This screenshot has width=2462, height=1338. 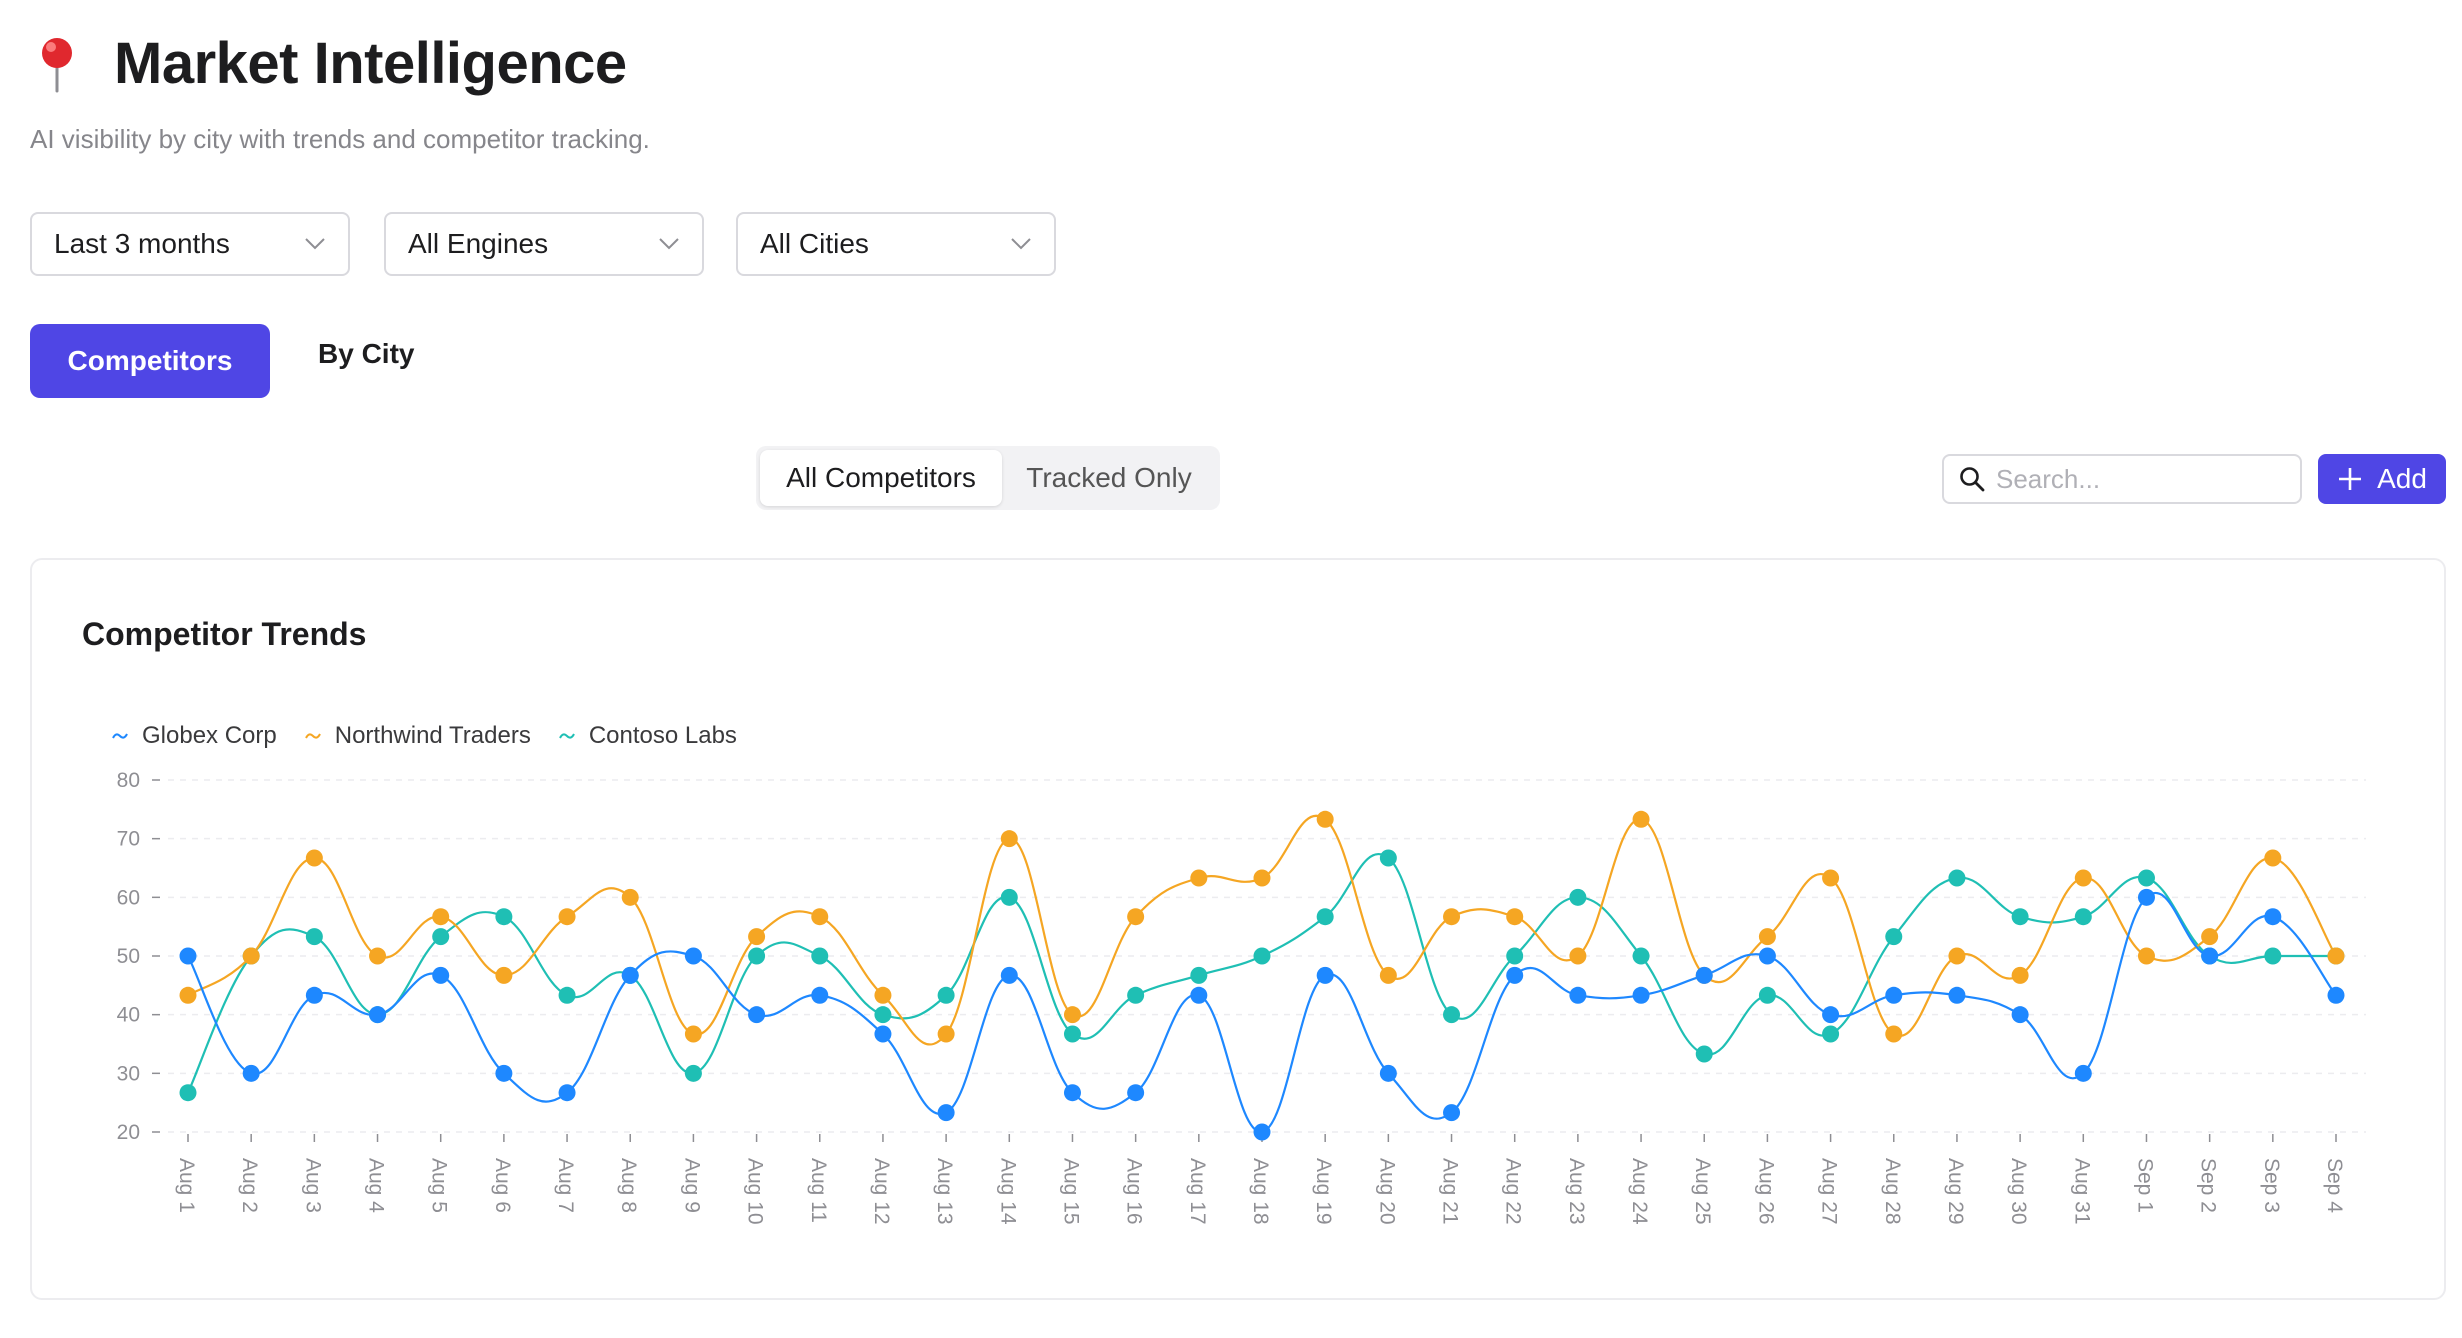 I want to click on chevron-down-icon, so click(x=669, y=244).